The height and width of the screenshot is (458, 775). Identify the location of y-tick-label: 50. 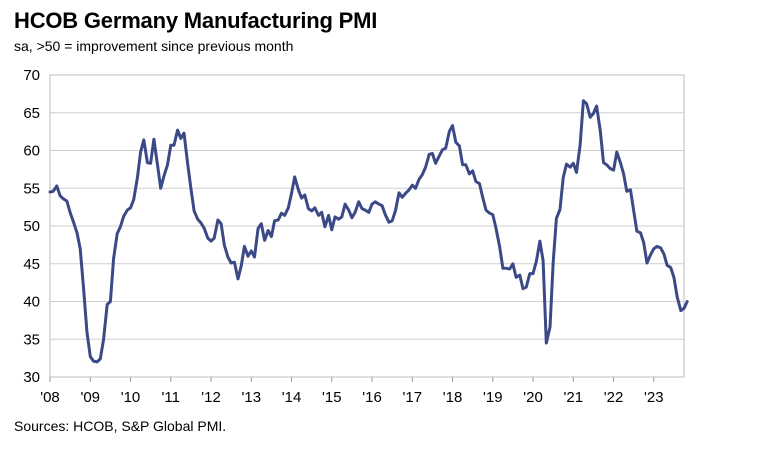
(31, 226).